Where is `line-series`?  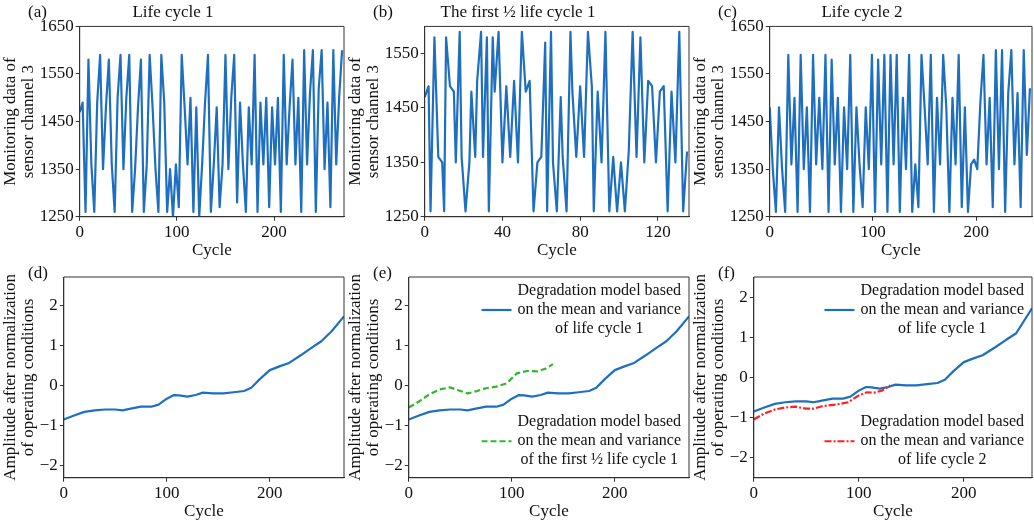 line-series is located at coordinates (481, 386).